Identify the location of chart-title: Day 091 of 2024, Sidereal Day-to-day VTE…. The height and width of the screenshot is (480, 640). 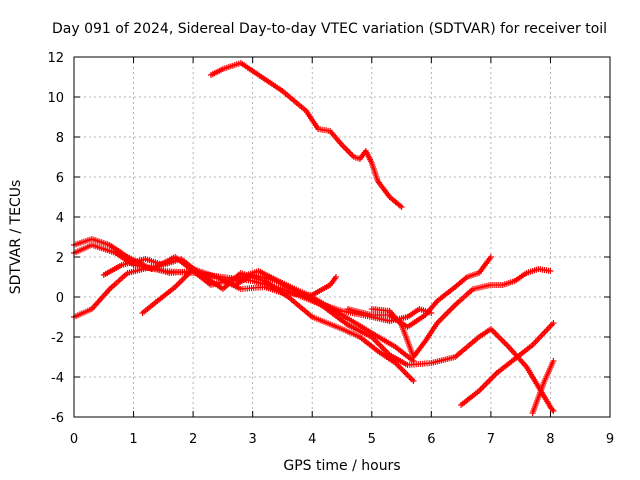
(329, 29).